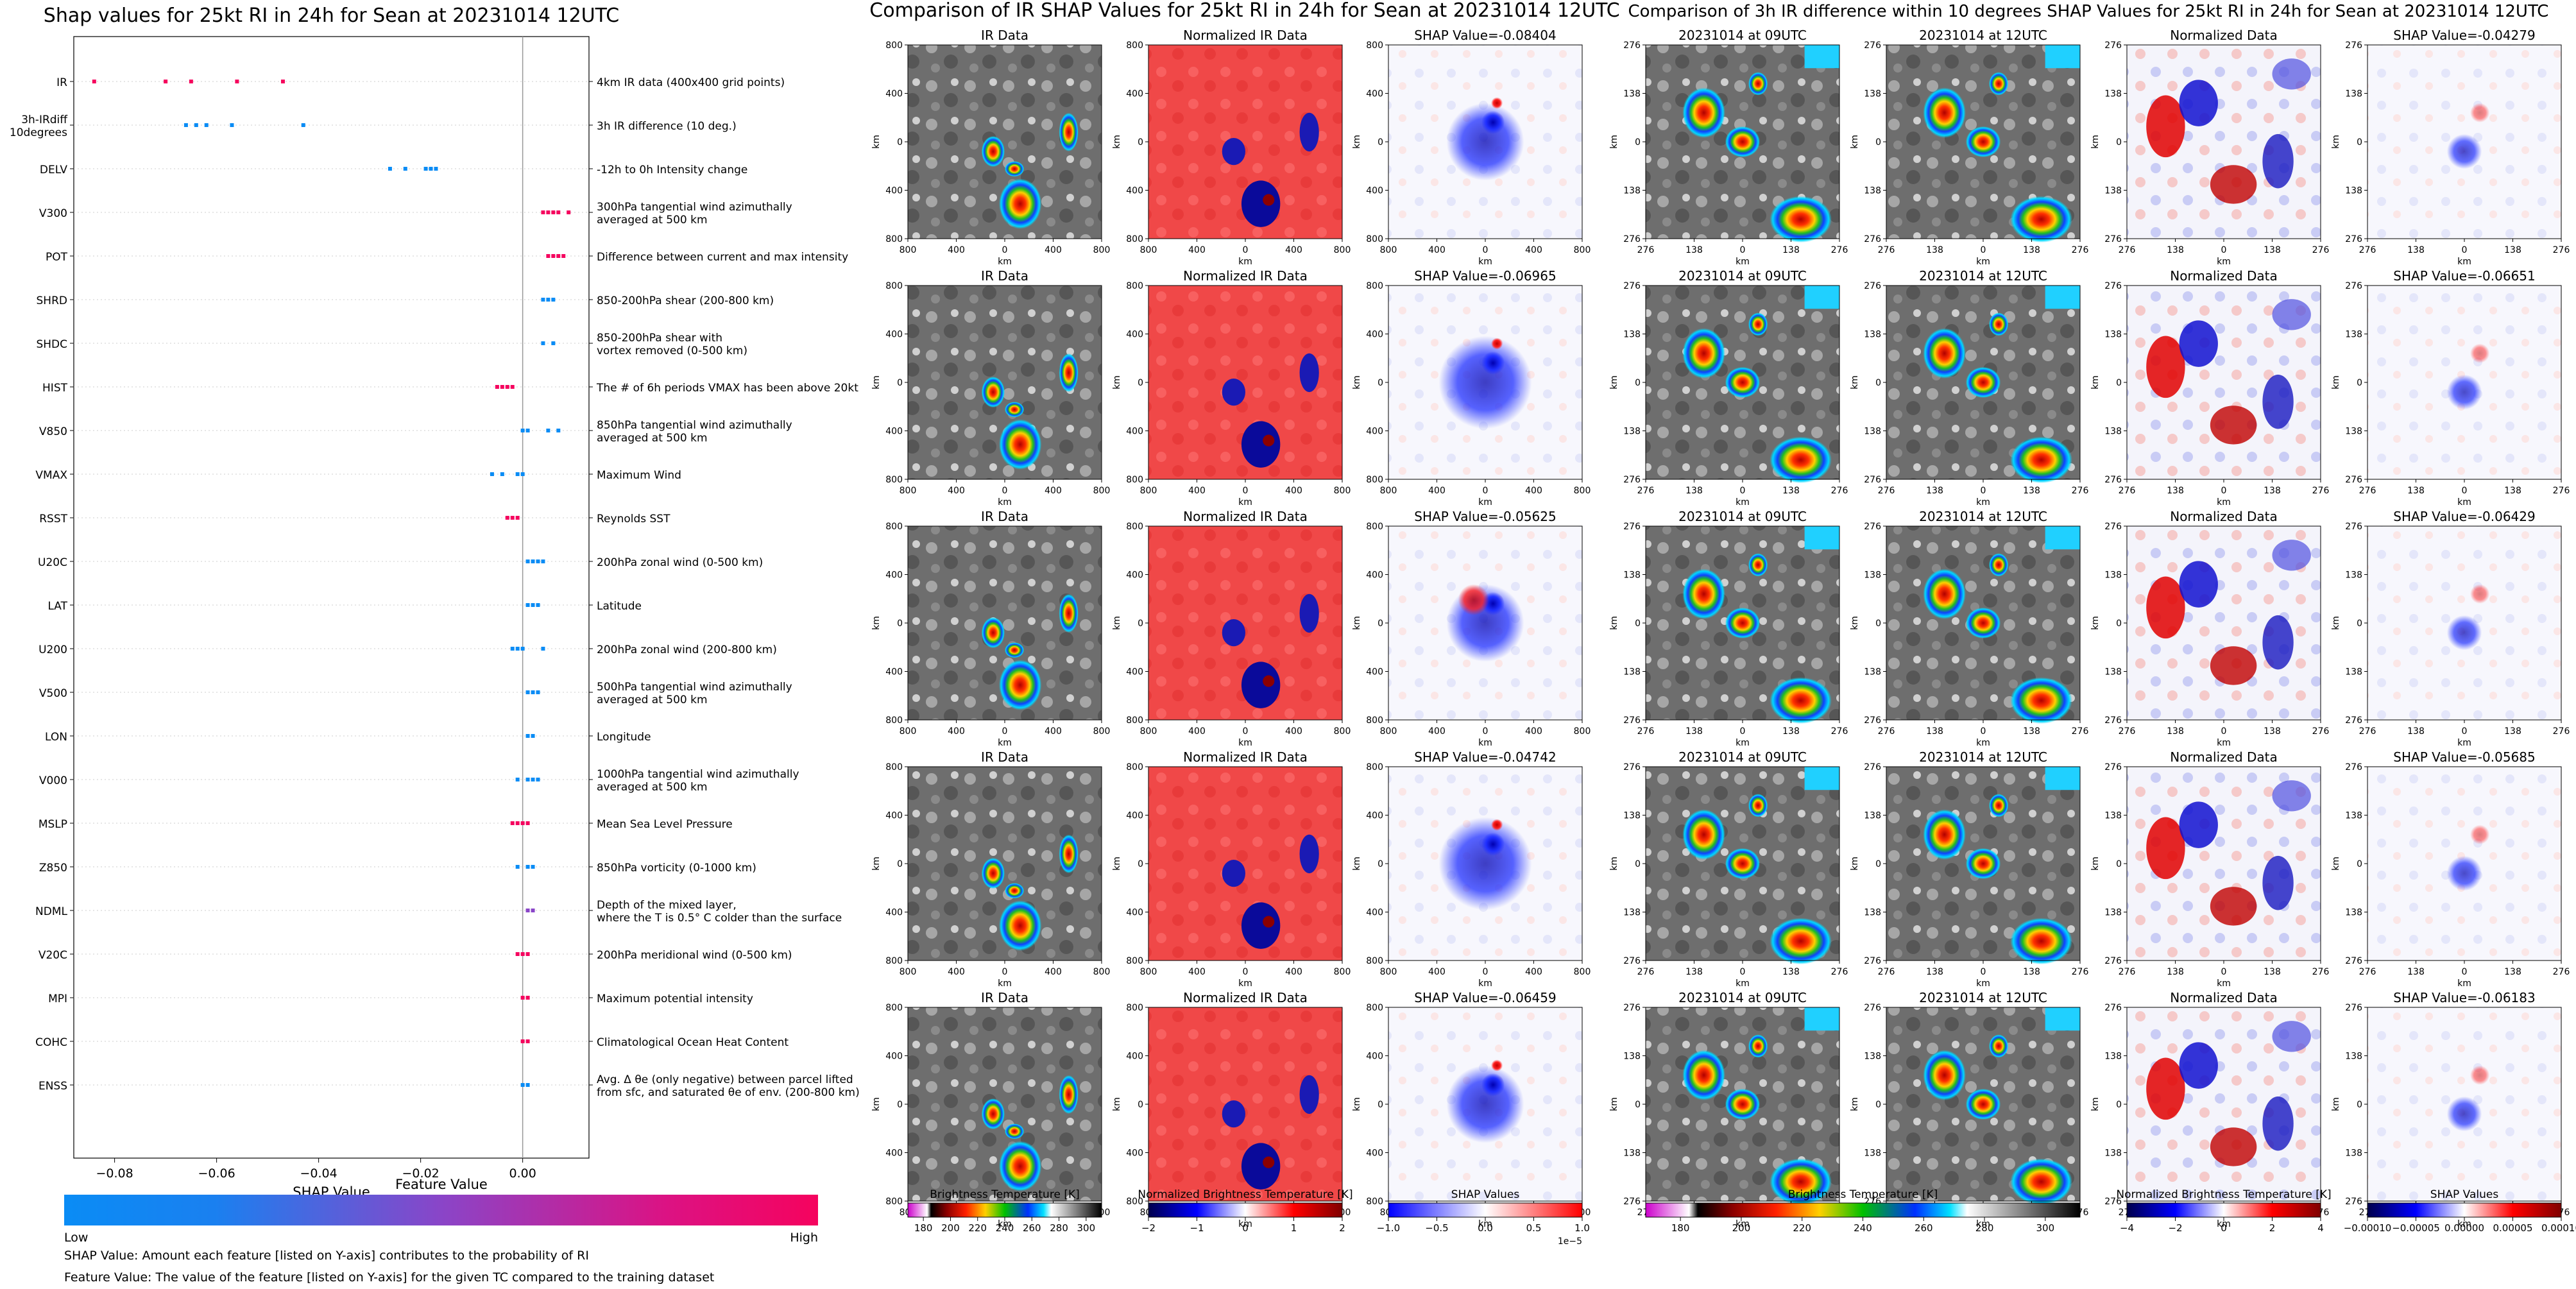 This screenshot has height=1289, width=2576. What do you see at coordinates (993, 633) in the screenshot?
I see `storm-eye` at bounding box center [993, 633].